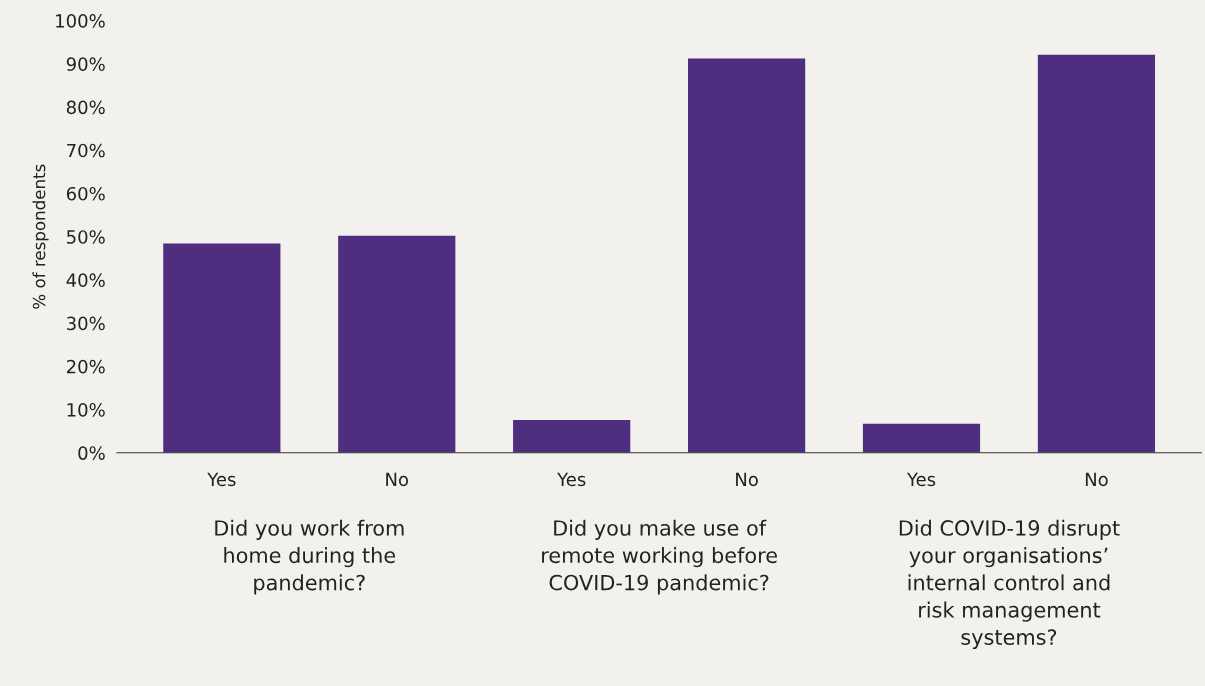 The width and height of the screenshot is (1205, 686). I want to click on y-tick-label: 100%, so click(80, 21).